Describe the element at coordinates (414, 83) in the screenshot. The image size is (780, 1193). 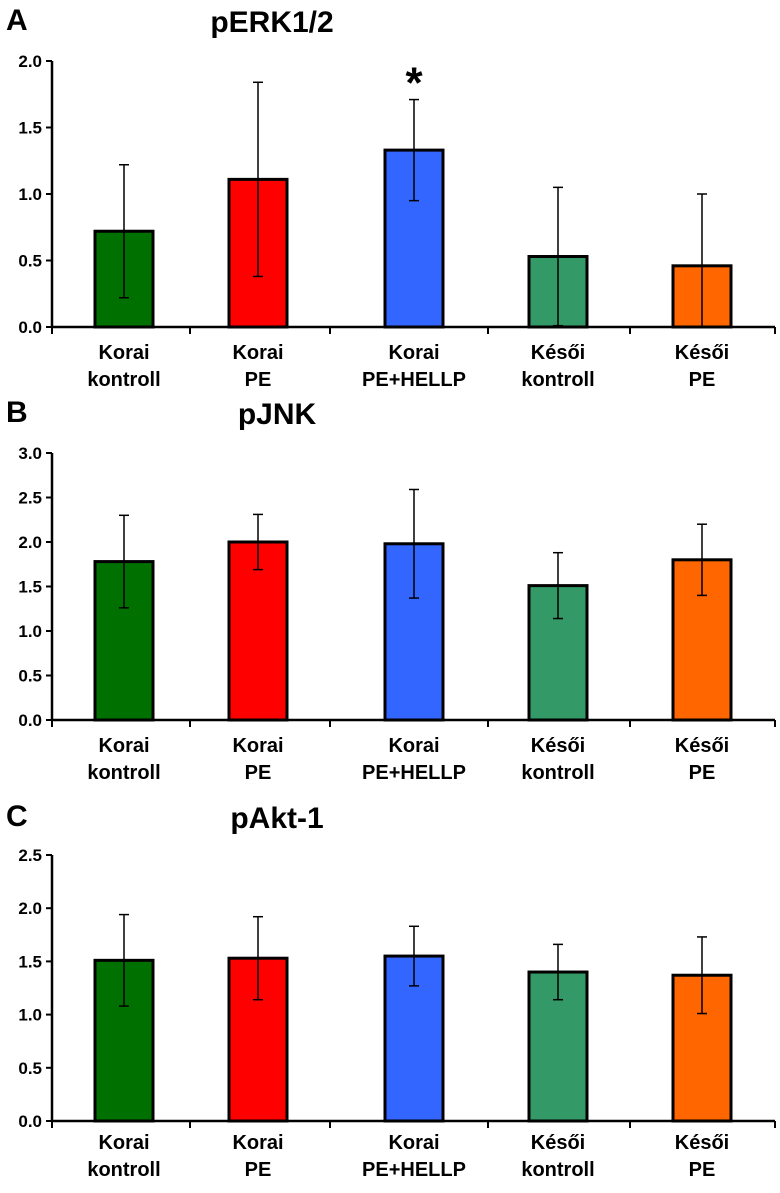
I see `significance-star: *` at that location.